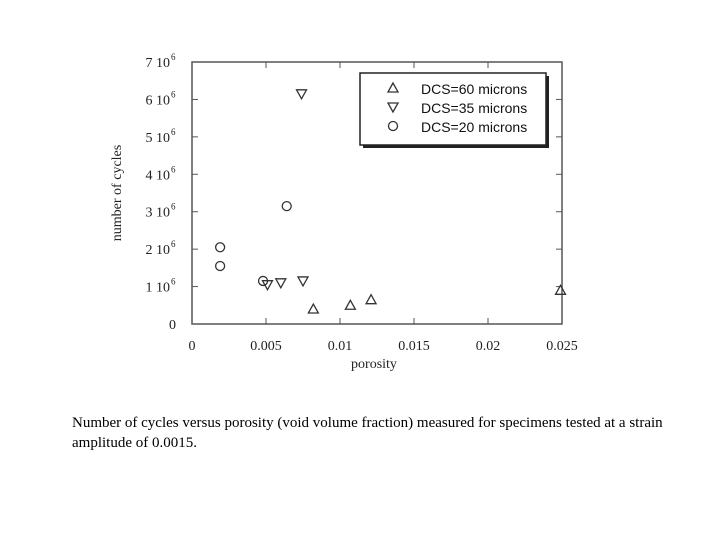 The image size is (719, 539). What do you see at coordinates (374, 364) in the screenshot?
I see `x-axis-label: porosity` at bounding box center [374, 364].